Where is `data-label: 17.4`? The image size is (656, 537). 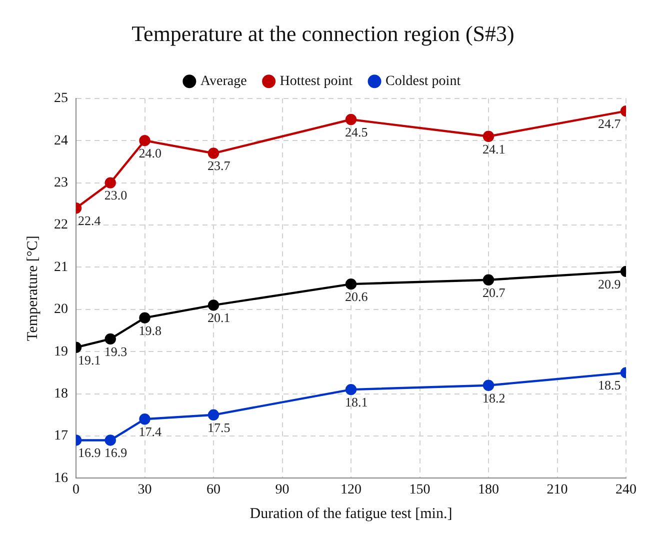
data-label: 17.4 is located at coordinates (150, 432).